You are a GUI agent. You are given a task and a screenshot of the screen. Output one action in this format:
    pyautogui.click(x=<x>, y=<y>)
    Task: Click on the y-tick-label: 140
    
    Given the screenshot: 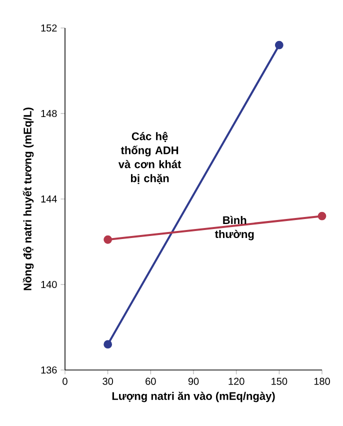 What is the action you would take?
    pyautogui.click(x=49, y=284)
    